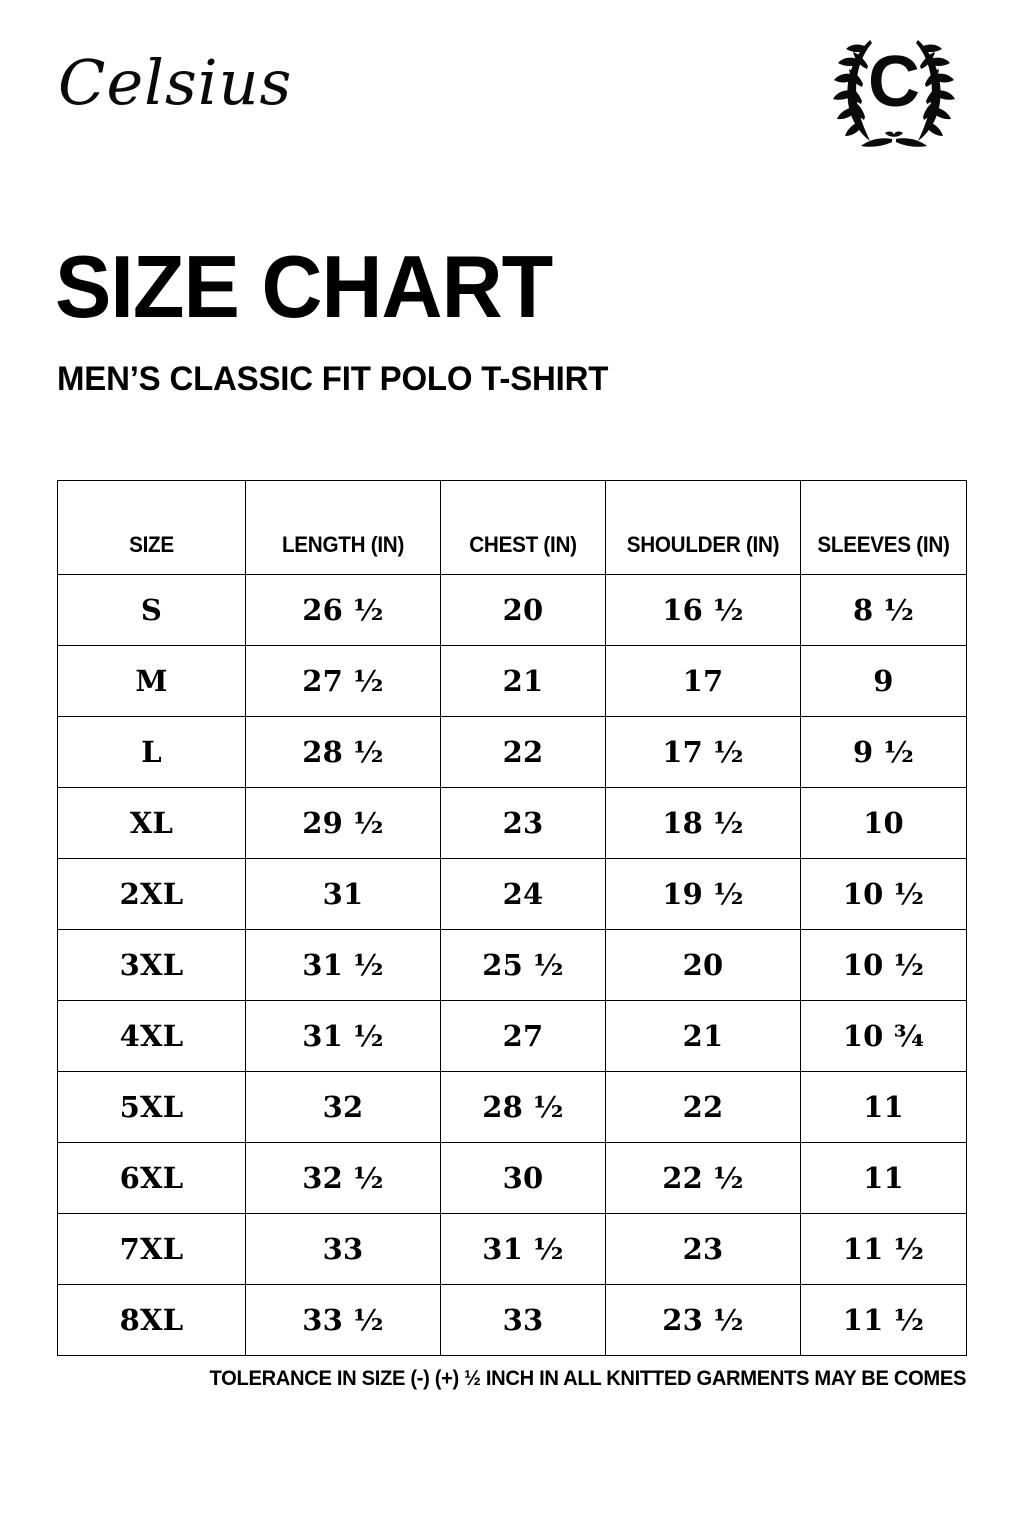  I want to click on cell-shoulder: 21, so click(703, 1036).